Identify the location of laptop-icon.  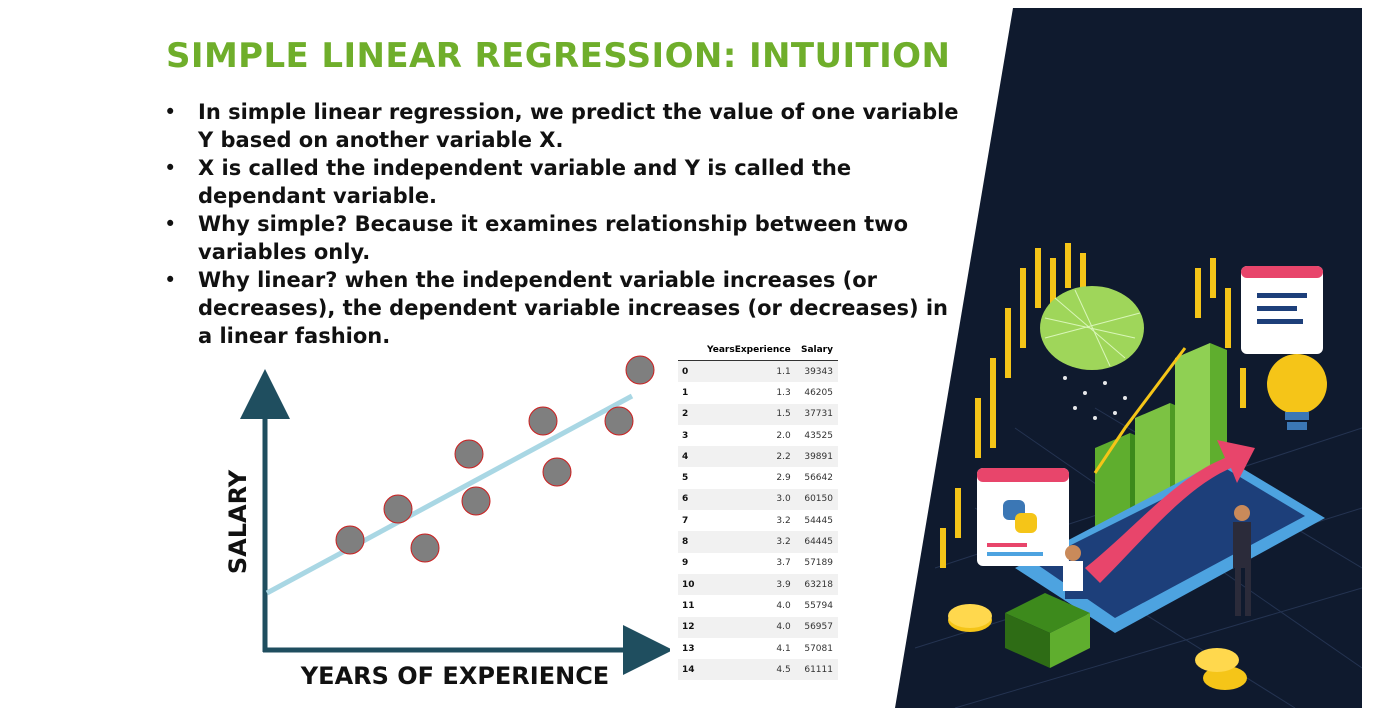
(1170, 545).